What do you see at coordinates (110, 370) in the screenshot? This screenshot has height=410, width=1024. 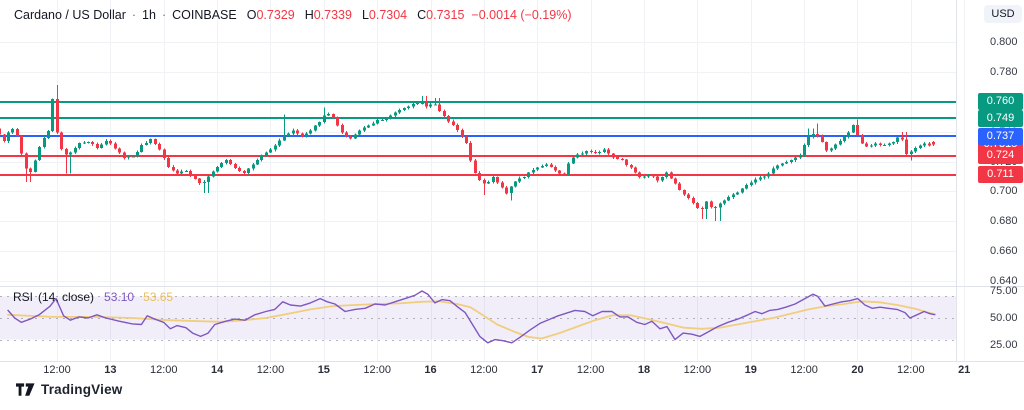 I see `time-tick-day: 13` at bounding box center [110, 370].